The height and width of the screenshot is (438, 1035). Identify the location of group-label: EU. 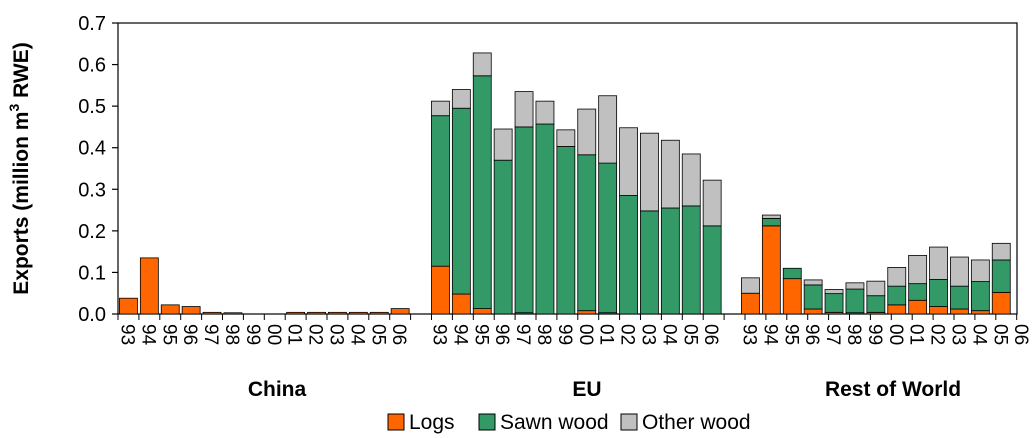
(586, 389).